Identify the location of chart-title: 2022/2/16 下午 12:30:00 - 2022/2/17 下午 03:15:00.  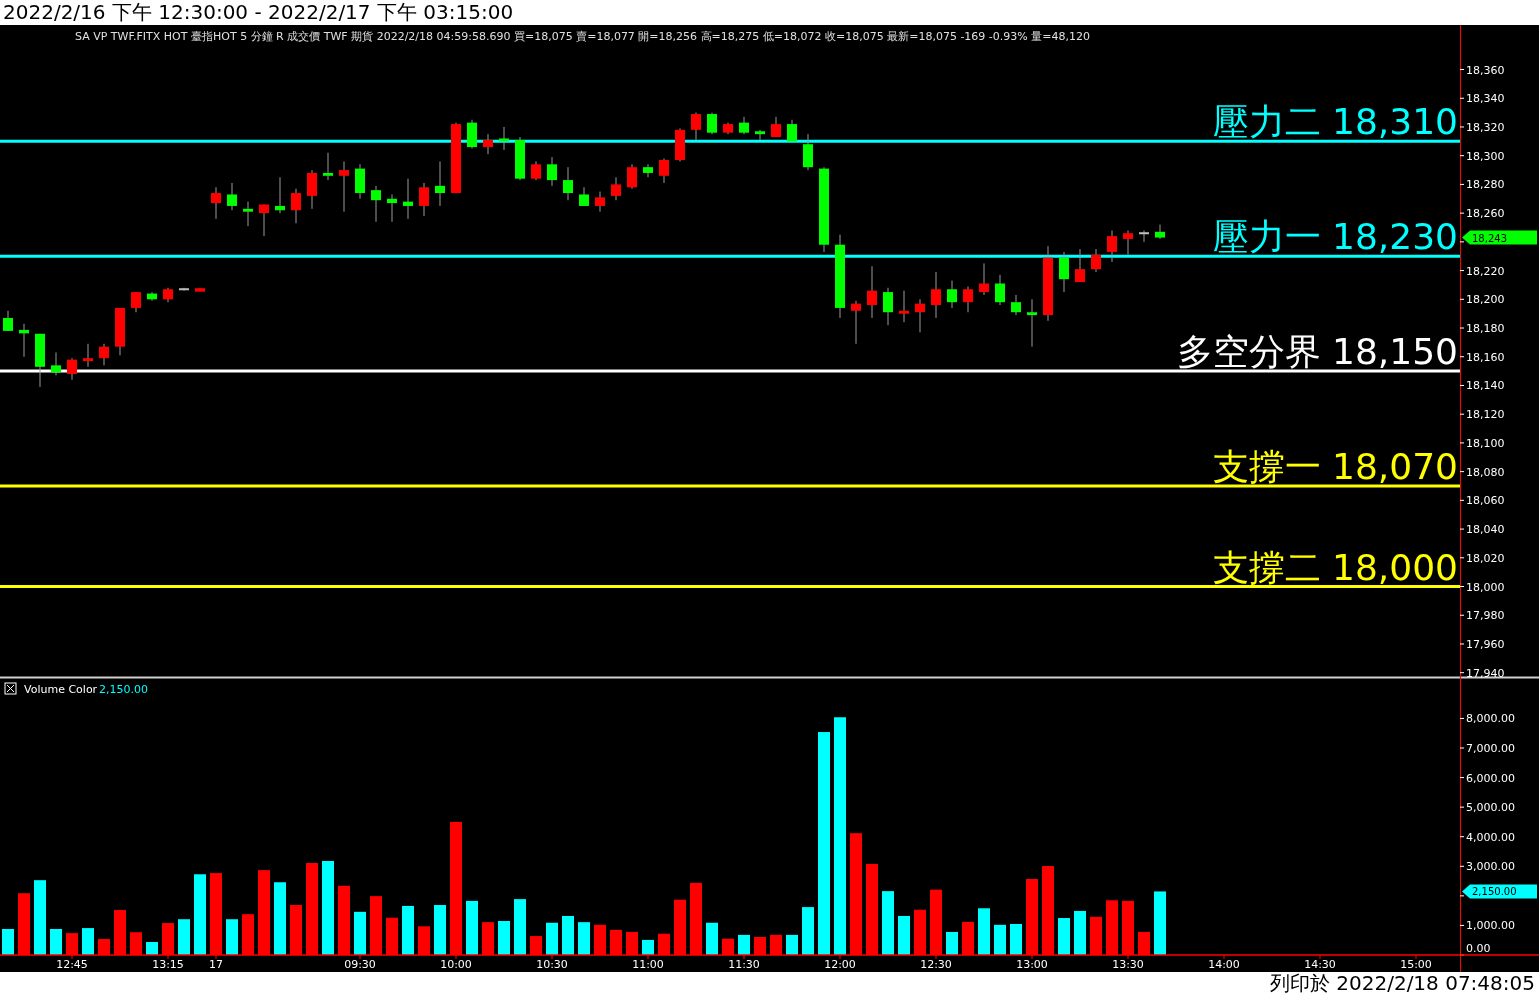
(258, 12).